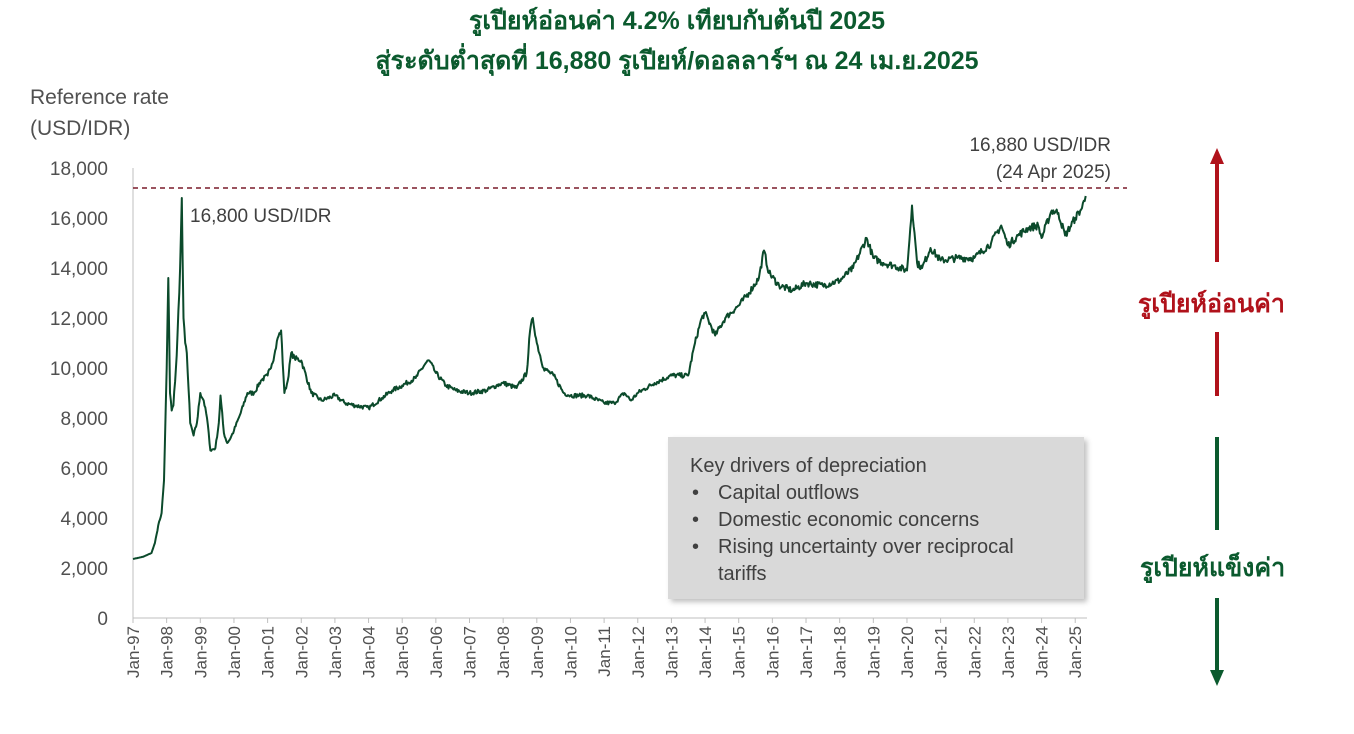 This screenshot has height=734, width=1354. What do you see at coordinates (570, 652) in the screenshot?
I see `x-tick-label: Jan-10` at bounding box center [570, 652].